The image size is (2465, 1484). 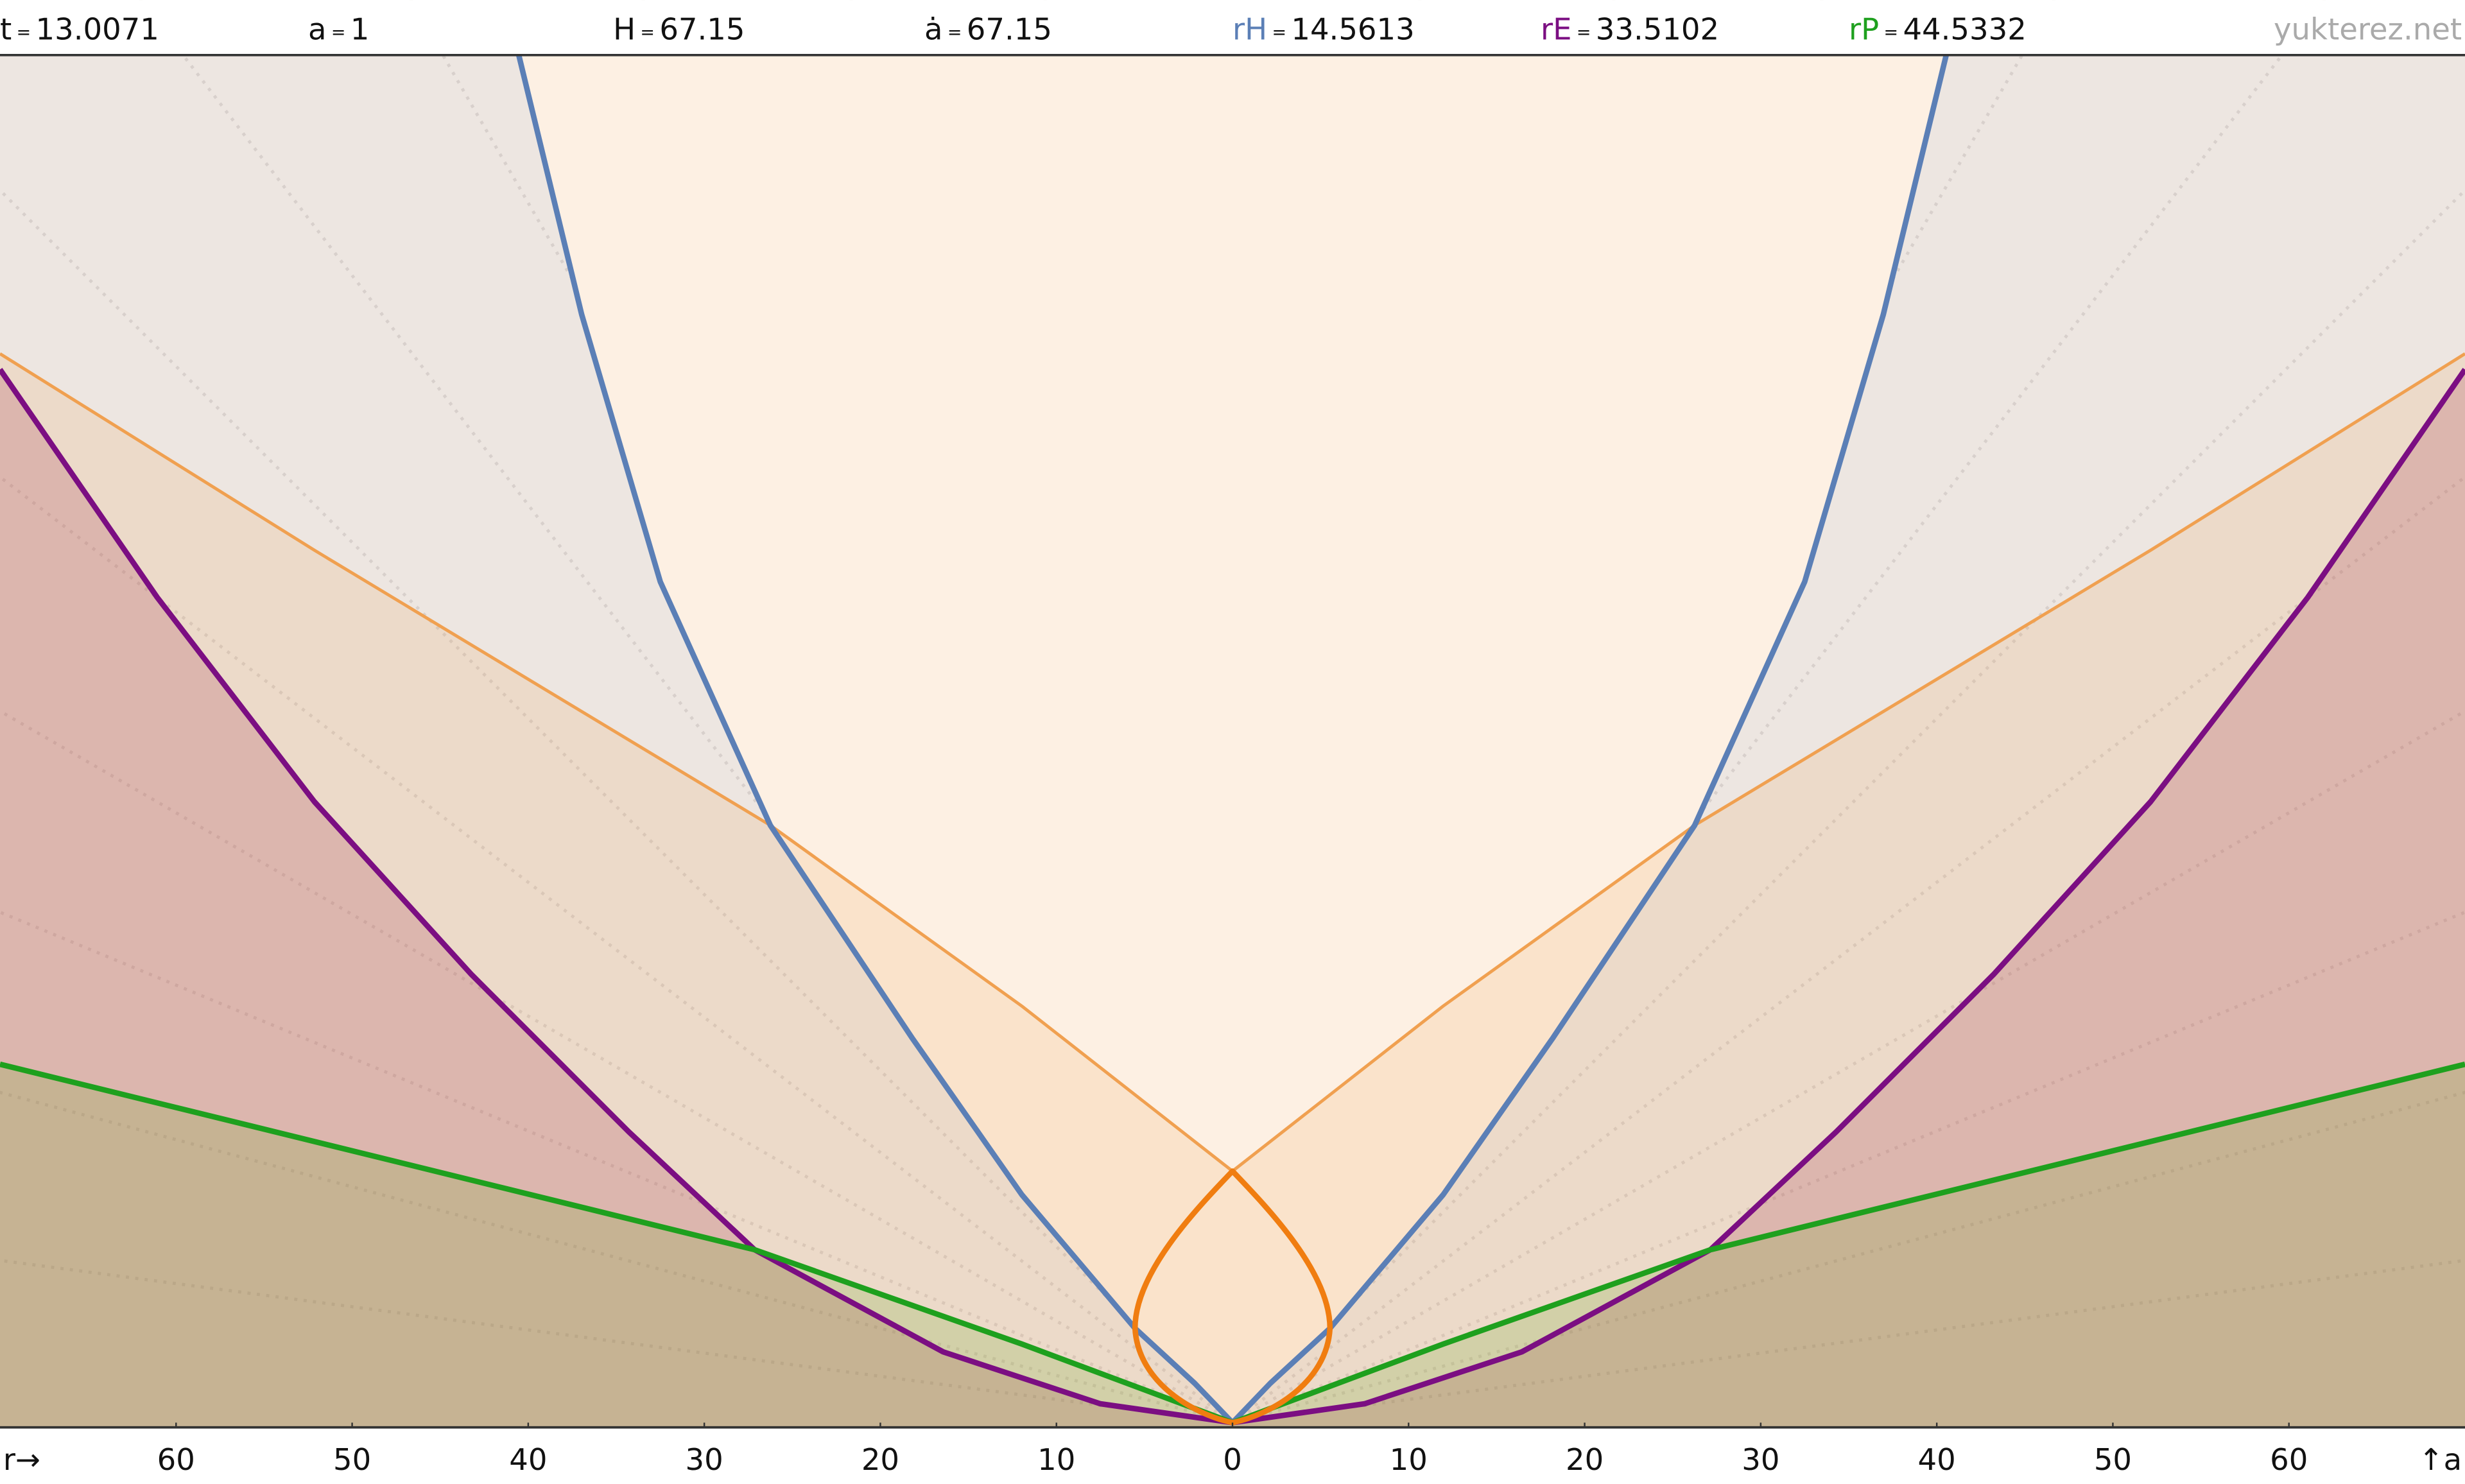 I want to click on header-item: rE = 33.5102, so click(x=1630, y=29).